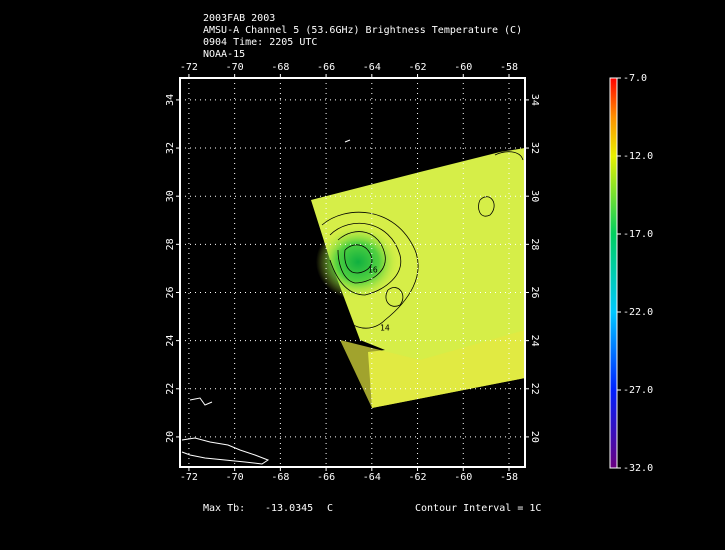 The width and height of the screenshot is (725, 550). I want to click on footer-unit: C, so click(330, 508).